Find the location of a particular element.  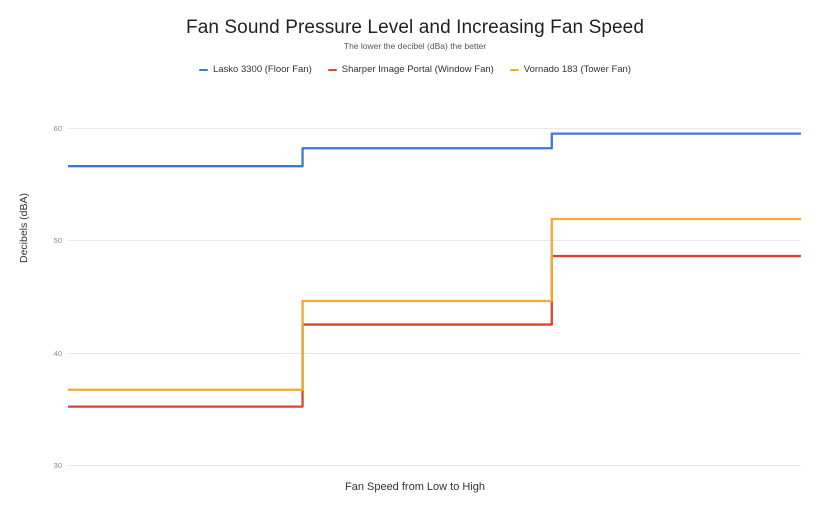

legend-item: Lasko 3300 (Floor Fan) is located at coordinates (255, 69).